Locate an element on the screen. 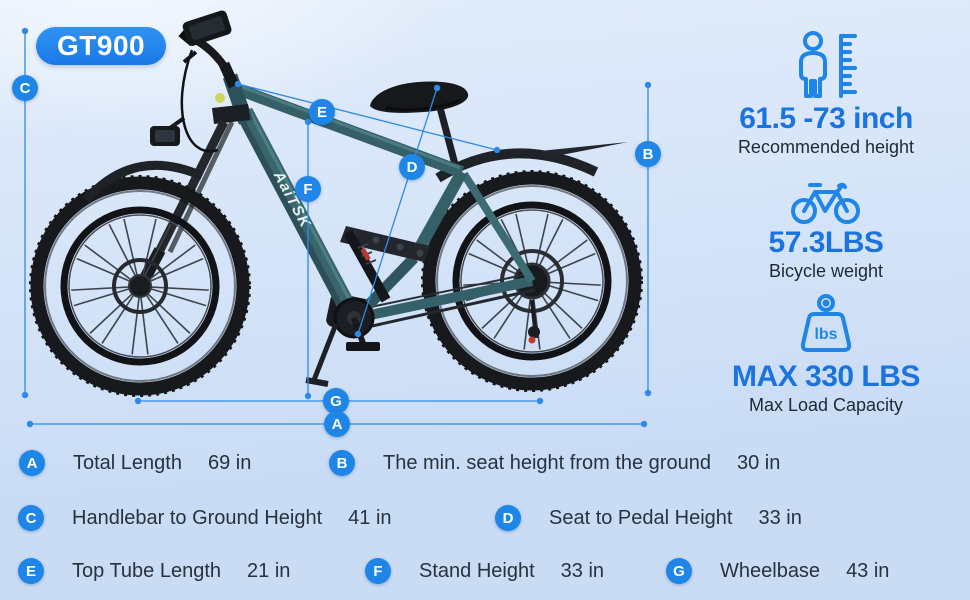 This screenshot has height=600, width=970. measurement-a-badge: A is located at coordinates (32, 463).